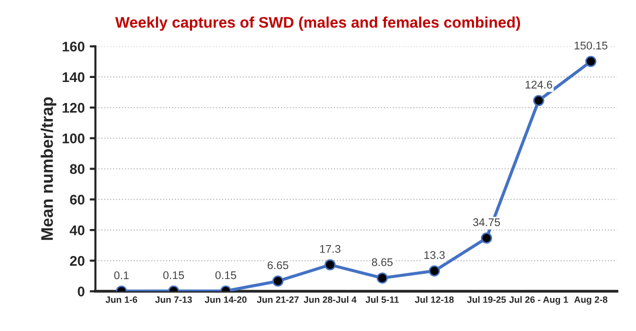  Describe the element at coordinates (278, 265) in the screenshot. I see `data-label: 6.65` at that location.